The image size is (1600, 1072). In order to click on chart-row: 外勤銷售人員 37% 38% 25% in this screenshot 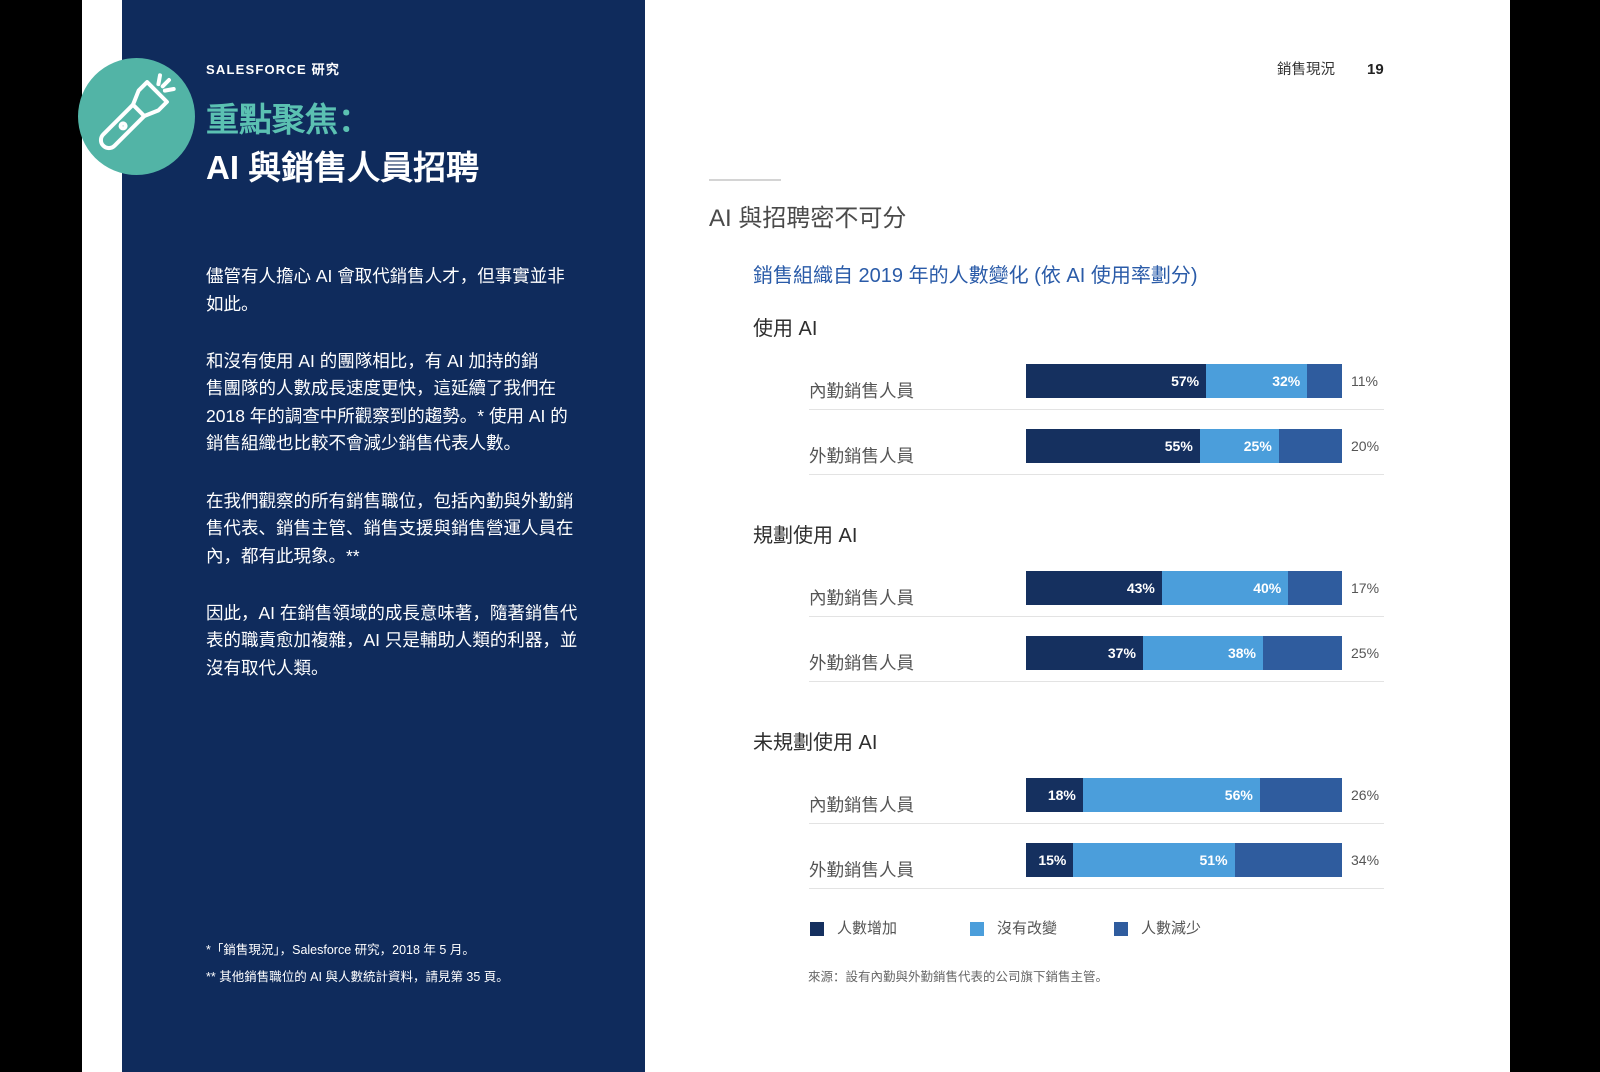, I will do `click(1096, 649)`.